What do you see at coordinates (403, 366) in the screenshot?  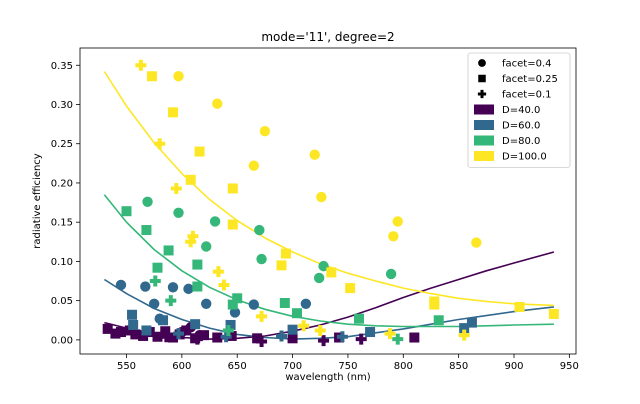 I see `x-tick-label-800: 800` at bounding box center [403, 366].